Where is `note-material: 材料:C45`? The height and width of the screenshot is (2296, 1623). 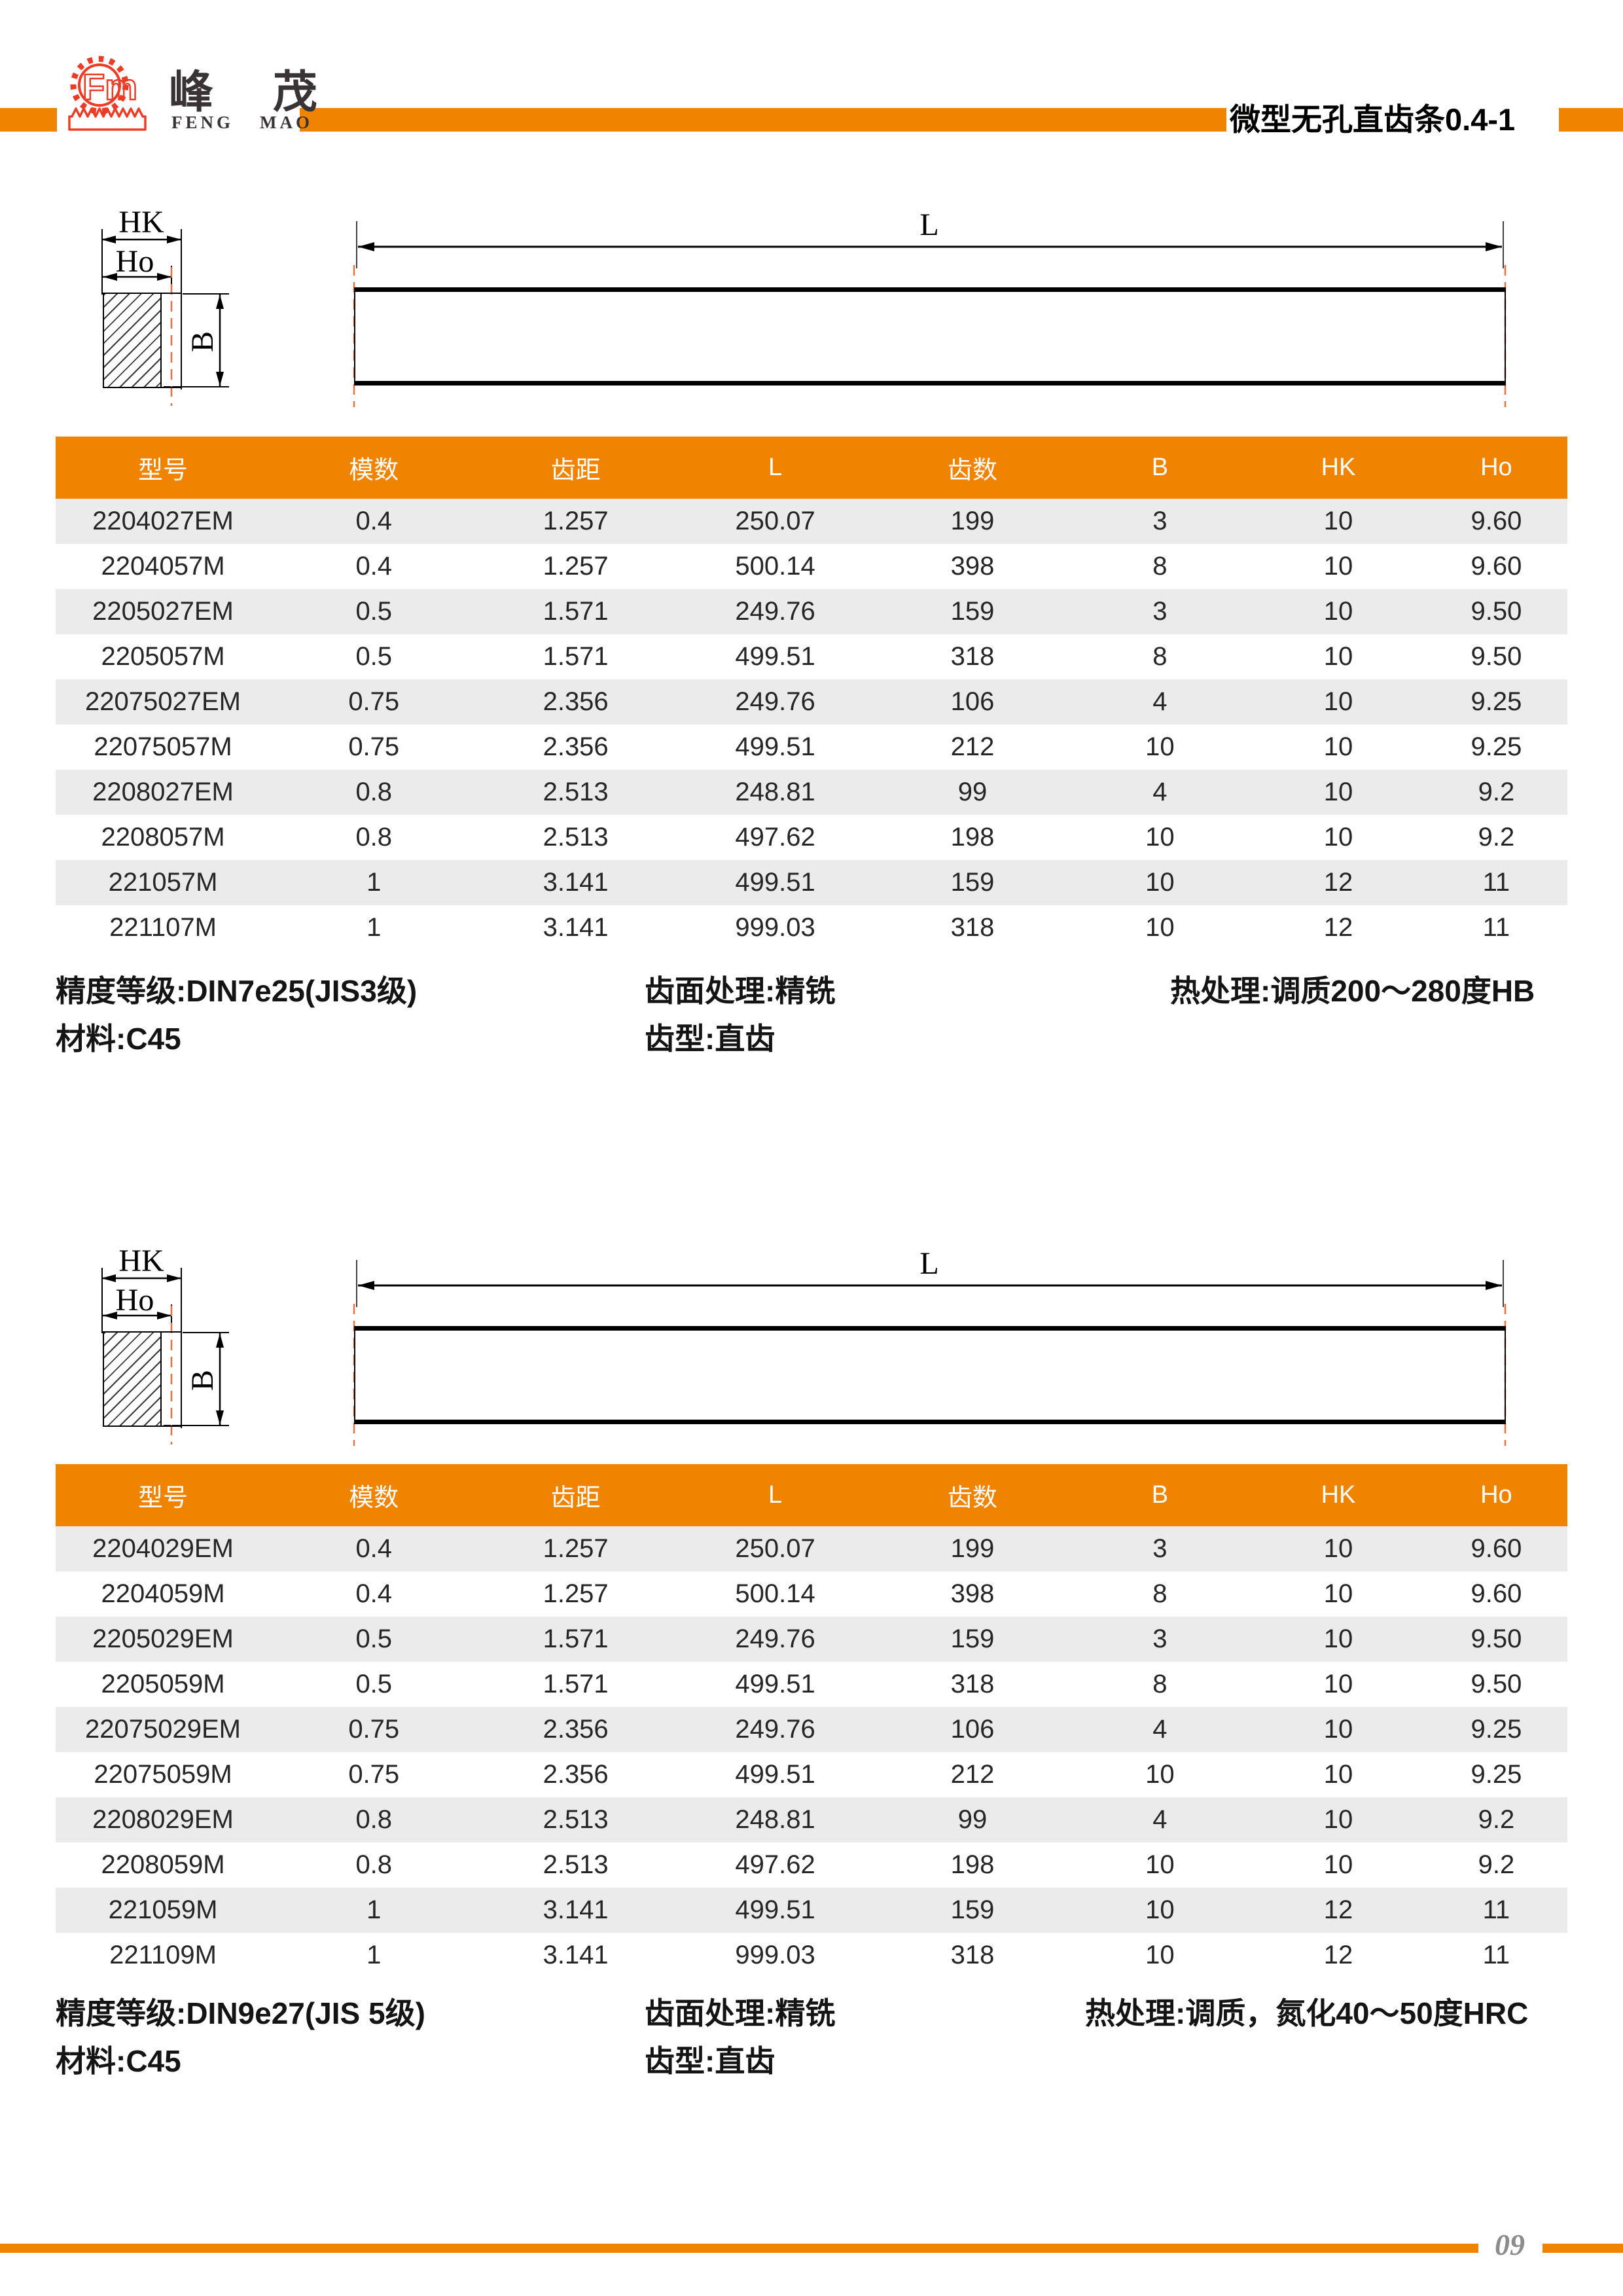 note-material: 材料:C45 is located at coordinates (119, 2061).